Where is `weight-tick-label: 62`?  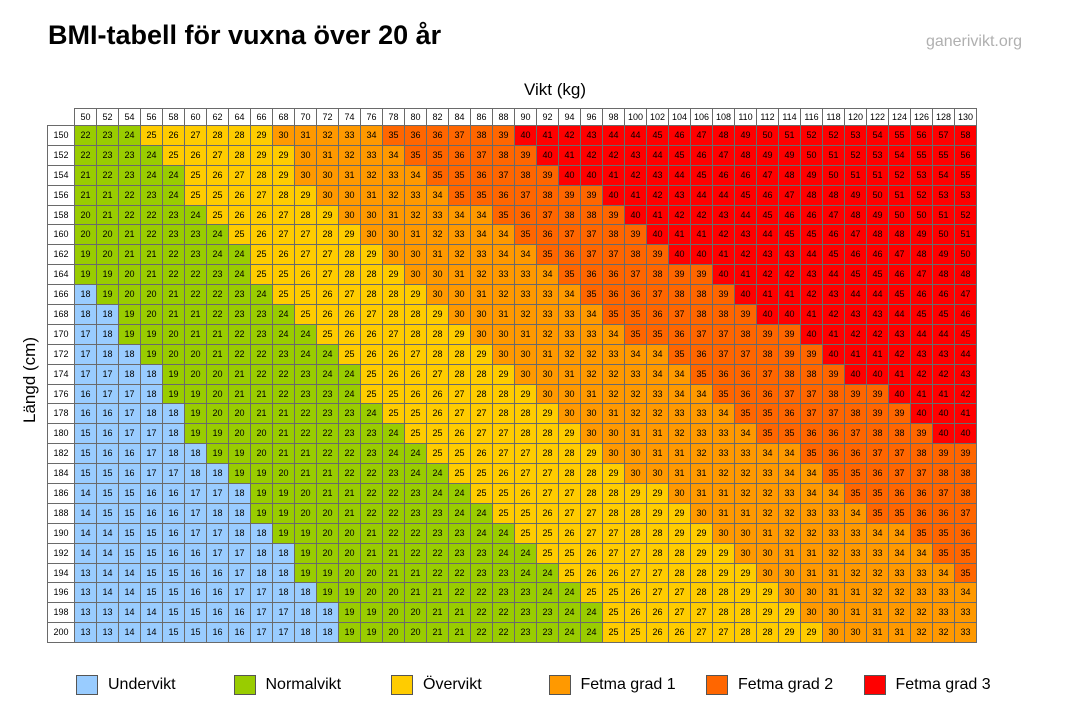
weight-tick-label: 62 is located at coordinates (217, 117).